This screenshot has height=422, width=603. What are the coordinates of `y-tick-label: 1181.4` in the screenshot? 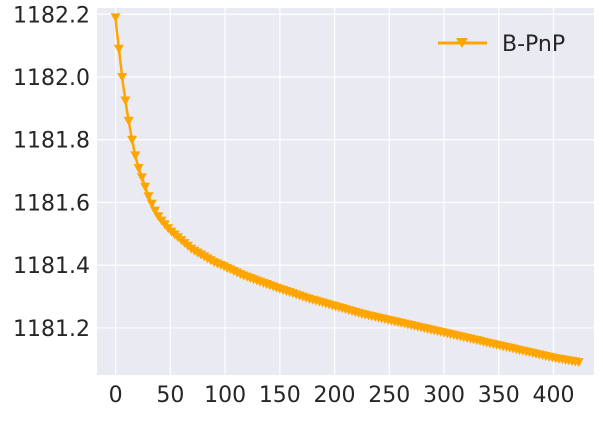 It's located at (51, 266).